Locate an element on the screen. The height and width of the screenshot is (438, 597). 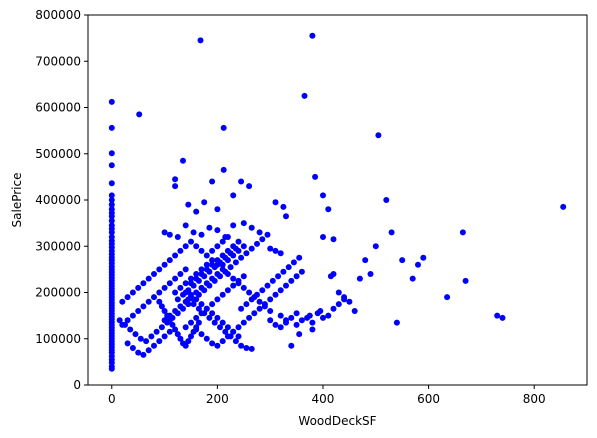
y-tick-label: 300000 is located at coordinates (58, 246).